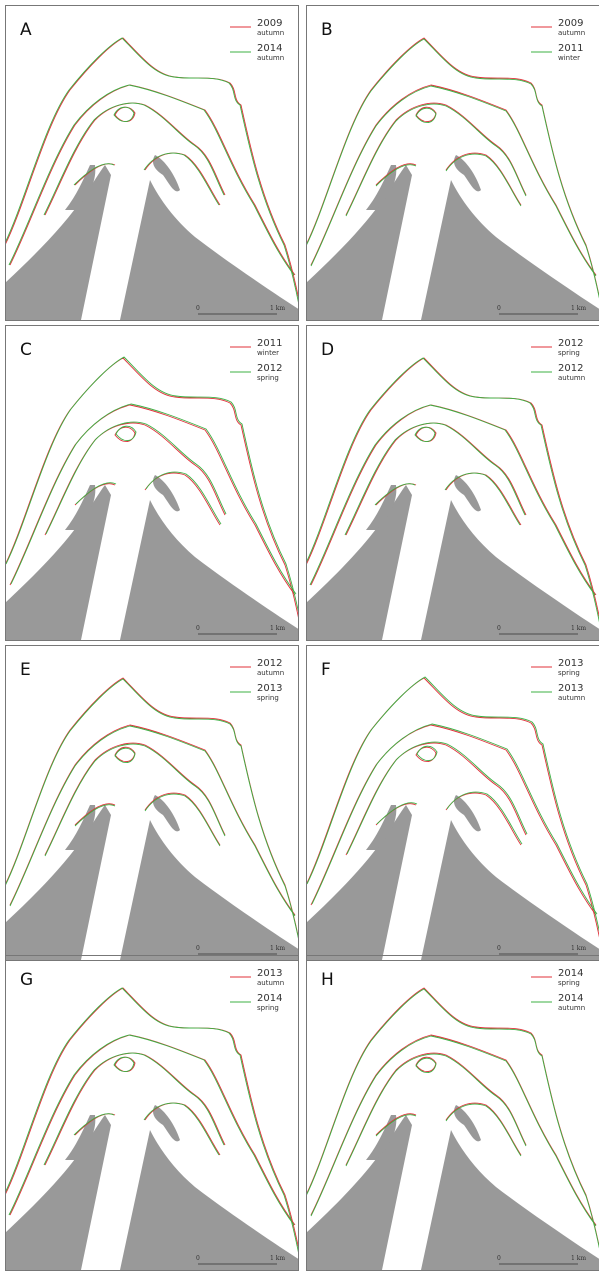  What do you see at coordinates (25, 670) in the screenshot?
I see `panel-label: E` at bounding box center [25, 670].